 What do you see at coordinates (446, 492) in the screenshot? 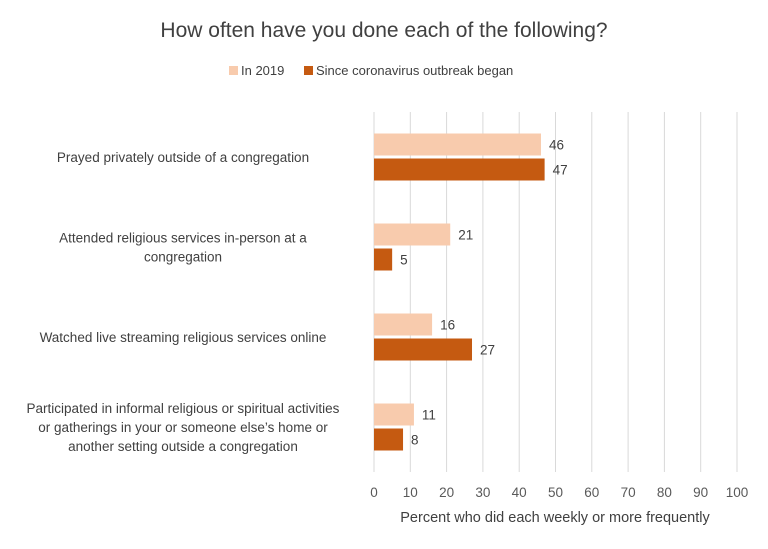
I see `x-tick-label-20: 20` at bounding box center [446, 492].